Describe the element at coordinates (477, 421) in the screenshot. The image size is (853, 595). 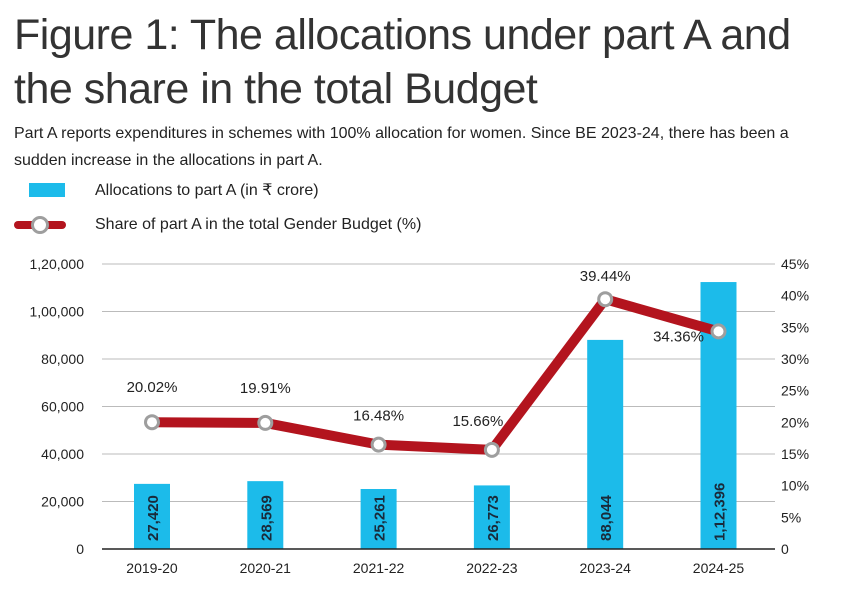
I see `line-value-label: 15.66%` at that location.